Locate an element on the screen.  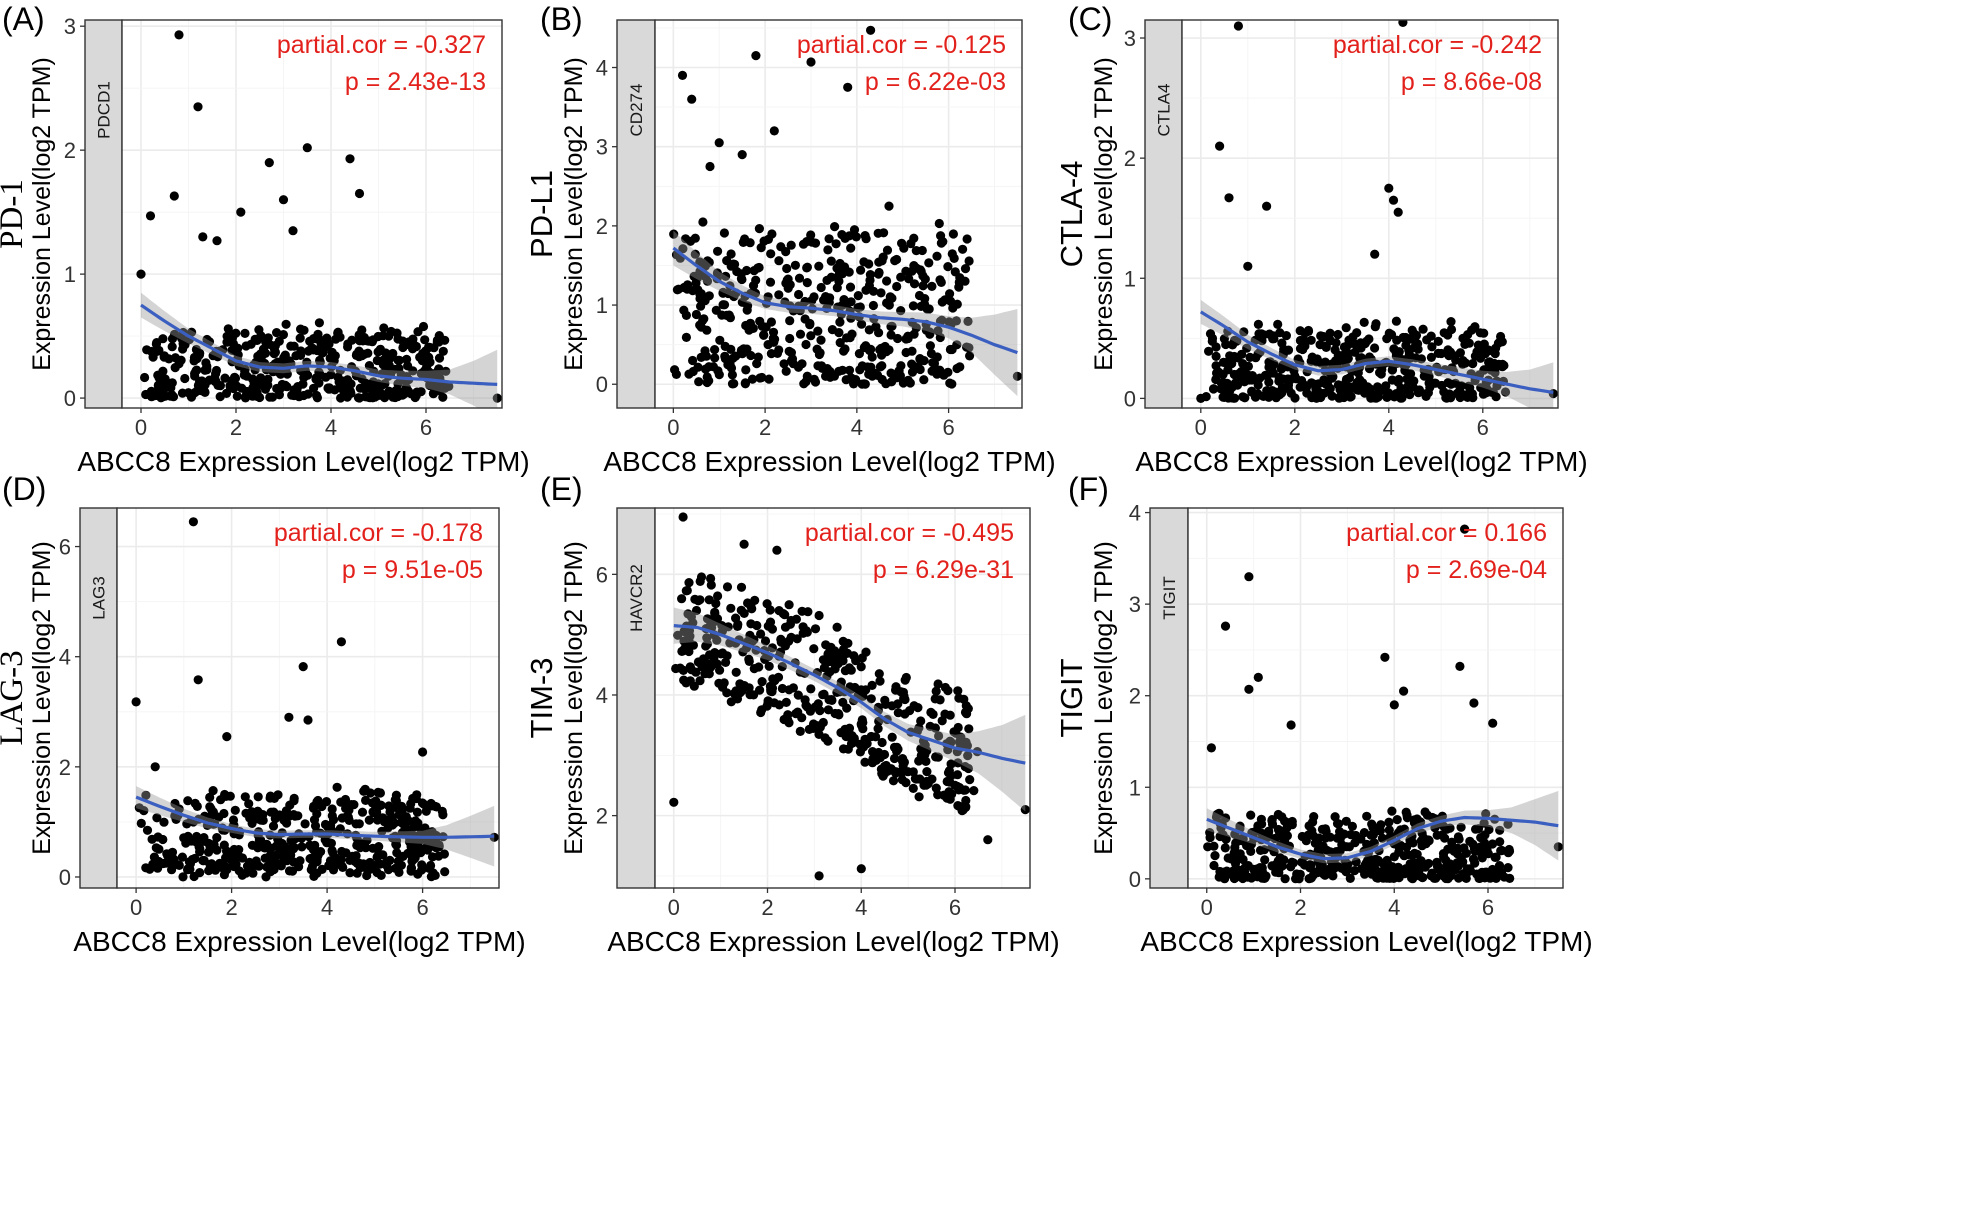
x-tick-label: 4 is located at coordinates (861, 907).